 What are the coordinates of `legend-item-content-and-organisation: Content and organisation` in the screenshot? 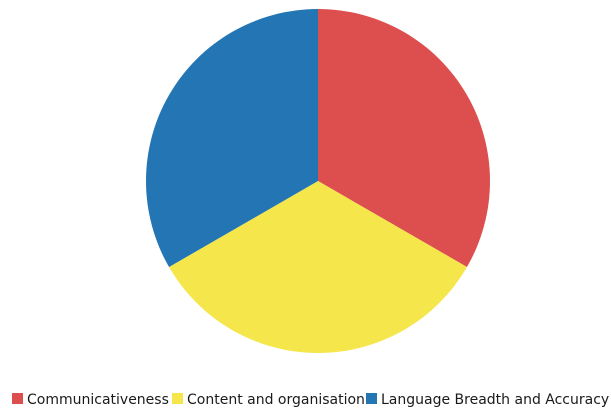 It's located at (268, 400).